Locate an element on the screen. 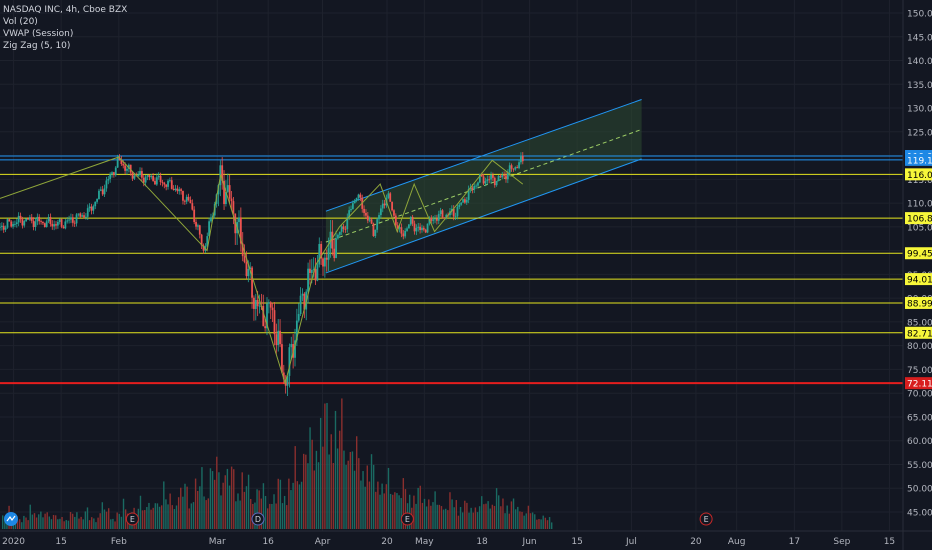  time-tick-label: May is located at coordinates (424, 542).